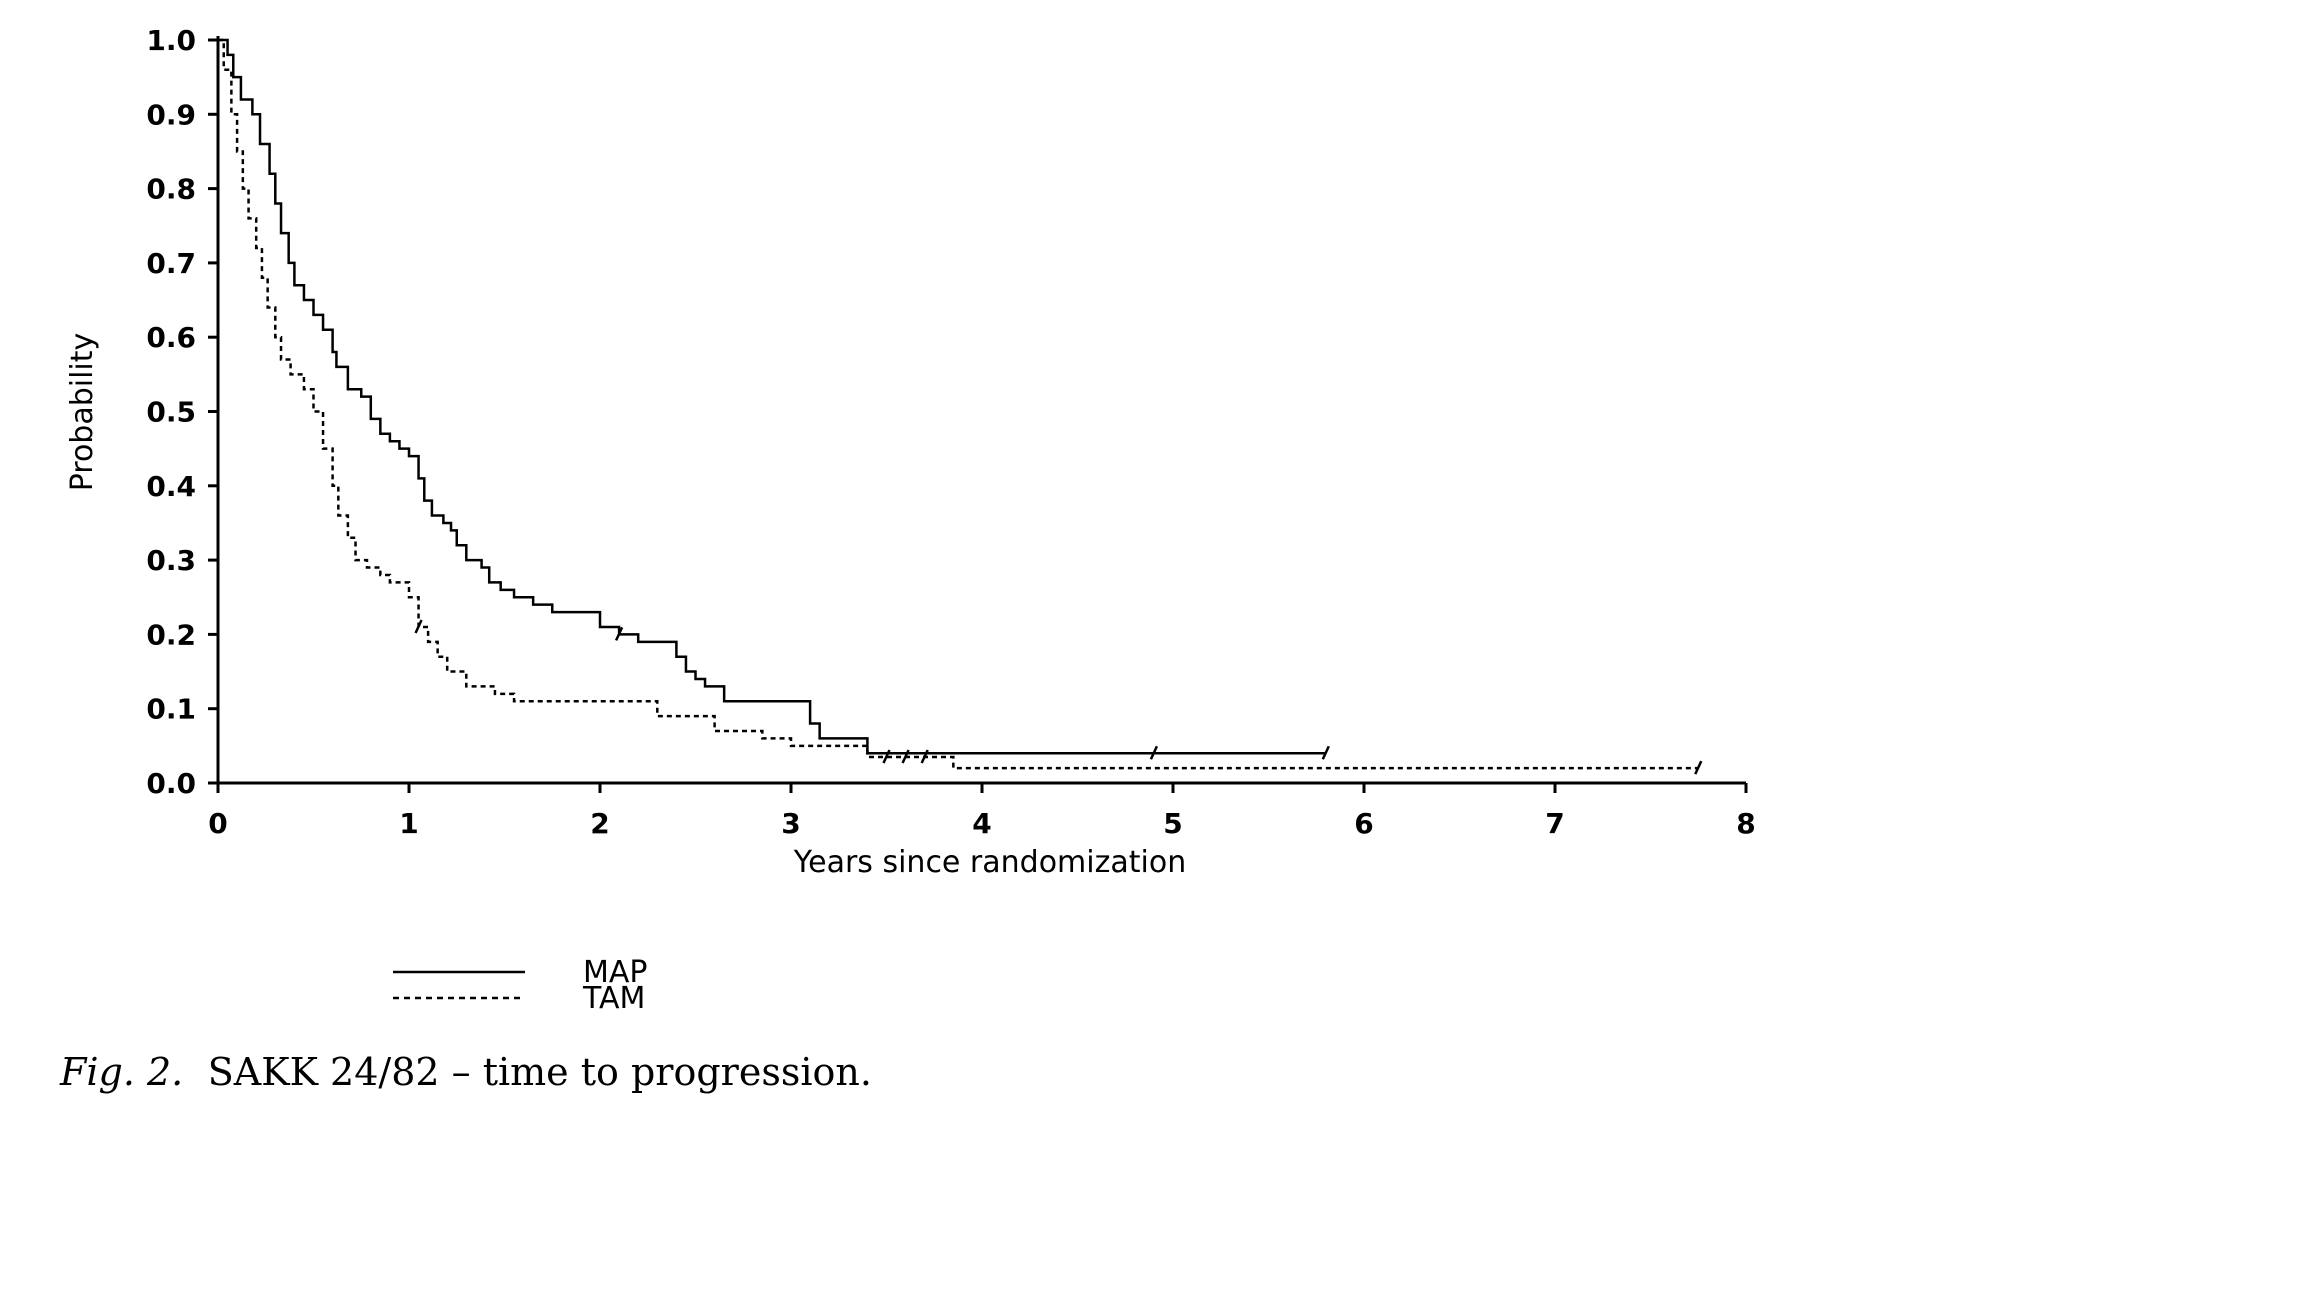 Image resolution: width=2304 pixels, height=1296 pixels. What do you see at coordinates (171, 560) in the screenshot?
I see `y-tick-label: 0.3` at bounding box center [171, 560].